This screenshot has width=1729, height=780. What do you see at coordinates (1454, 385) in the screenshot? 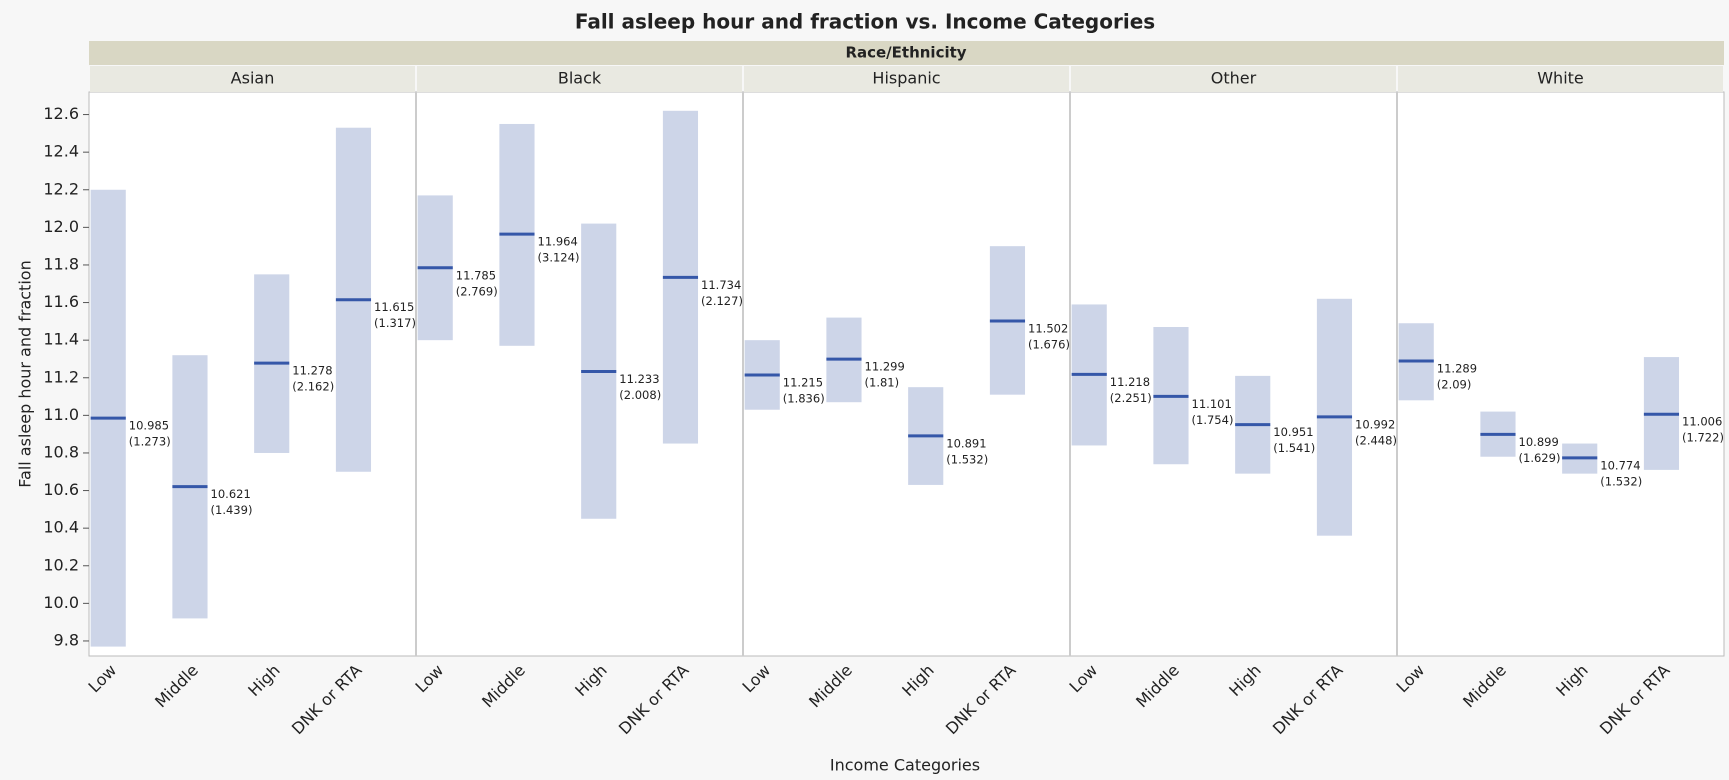
I see `sd-label: (2.09)` at bounding box center [1454, 385].